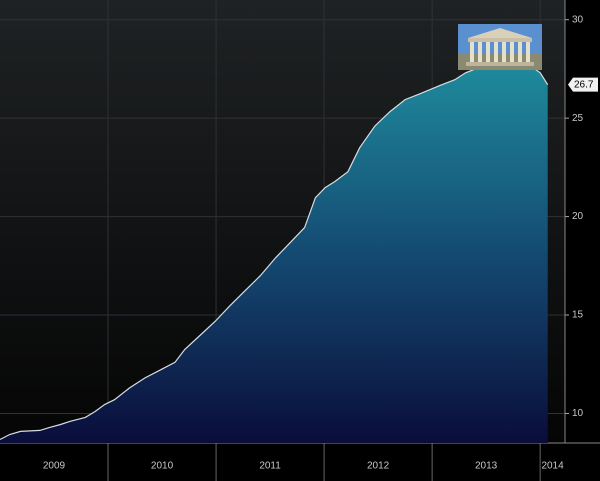 The width and height of the screenshot is (600, 481). I want to click on y-tick-label: 30, so click(578, 19).